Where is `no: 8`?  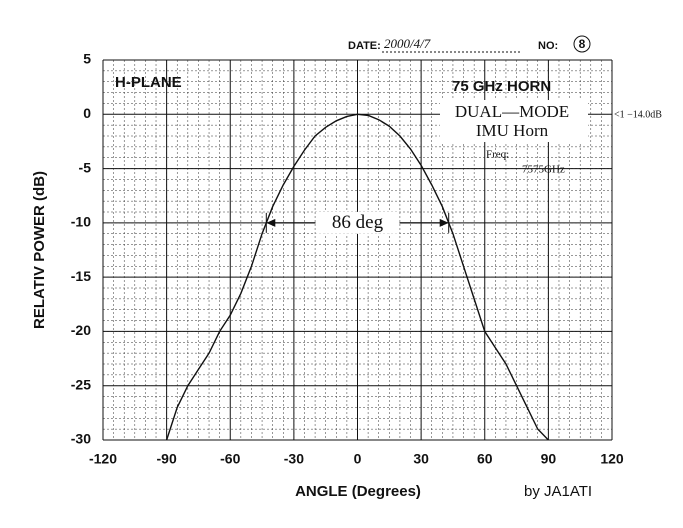
no: 8 is located at coordinates (582, 44).